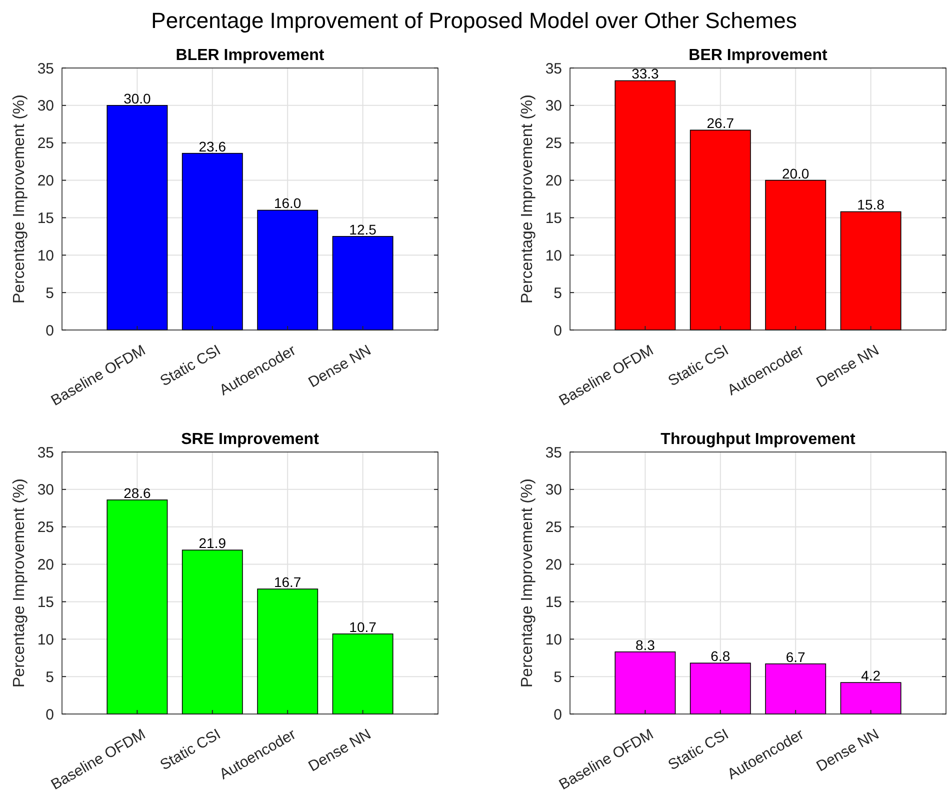  Describe the element at coordinates (138, 98) in the screenshot. I see `data-label: 30.0` at that location.